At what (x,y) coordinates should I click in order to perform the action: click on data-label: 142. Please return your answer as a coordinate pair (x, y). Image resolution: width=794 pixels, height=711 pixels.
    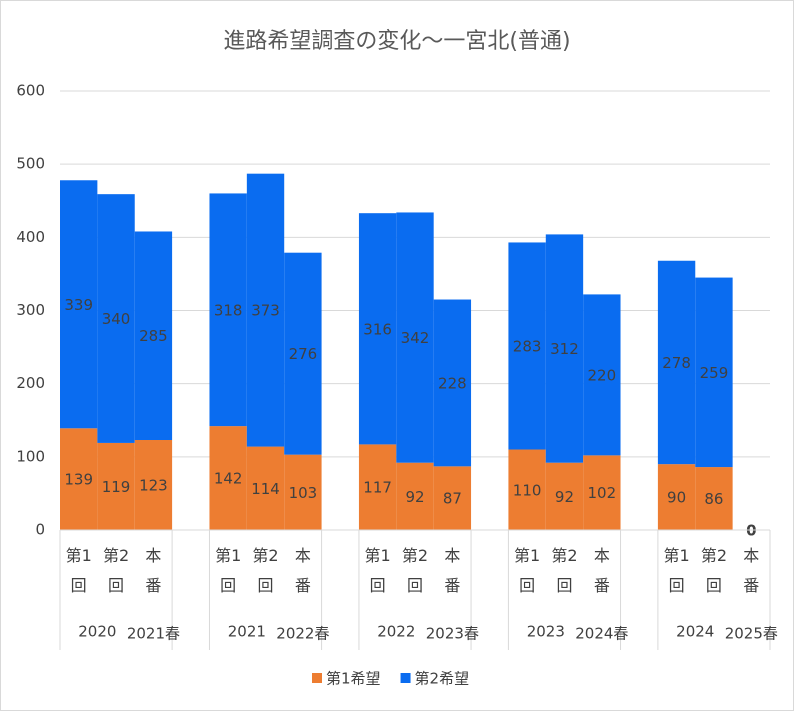
    Looking at the image, I should click on (228, 479).